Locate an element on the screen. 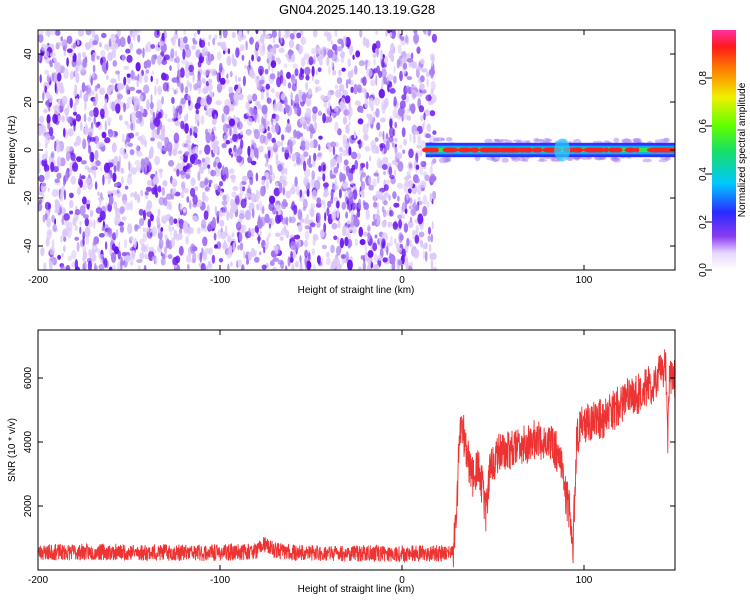 The image size is (750, 600). heatmap-band-core is located at coordinates (548, 150).